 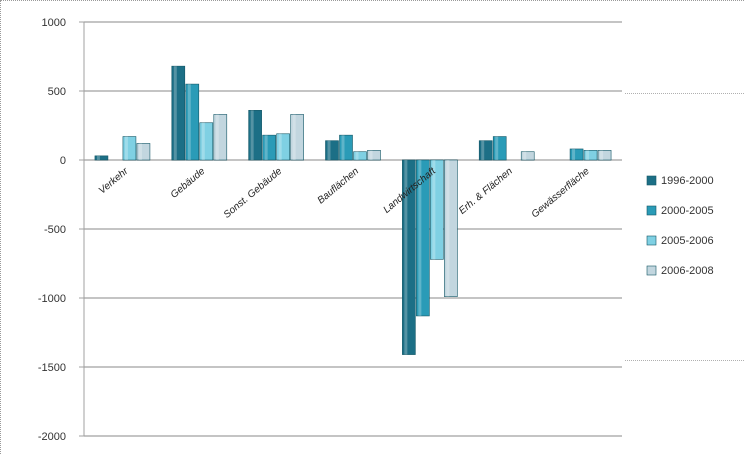 I want to click on legend-label: 2005-2006, so click(x=687, y=241).